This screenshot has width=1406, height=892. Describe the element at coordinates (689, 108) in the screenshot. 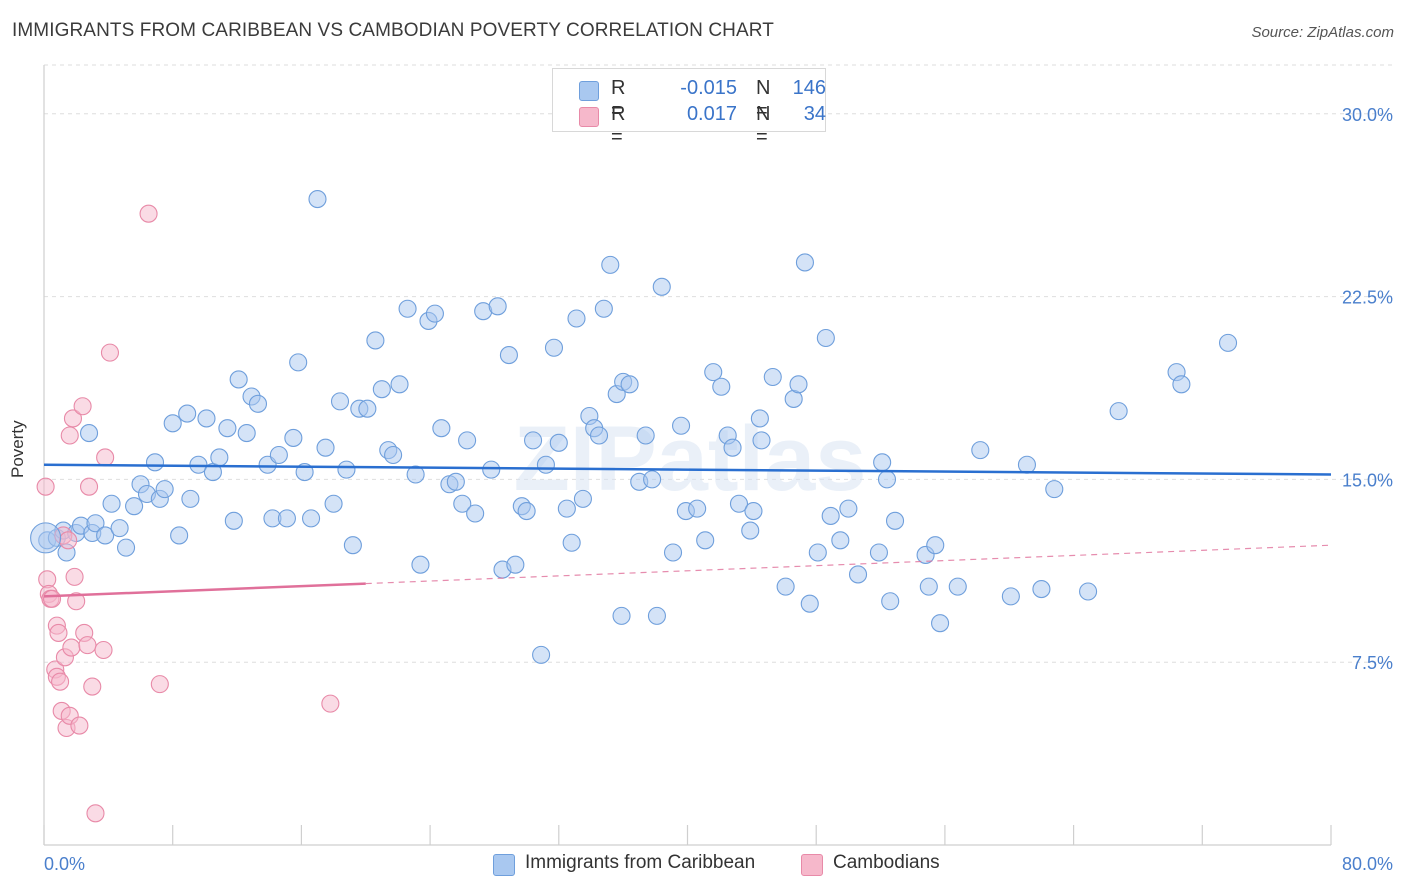

I see `stats-legend: R = -0.015 N = 146 R = 0.017 N = 34` at that location.